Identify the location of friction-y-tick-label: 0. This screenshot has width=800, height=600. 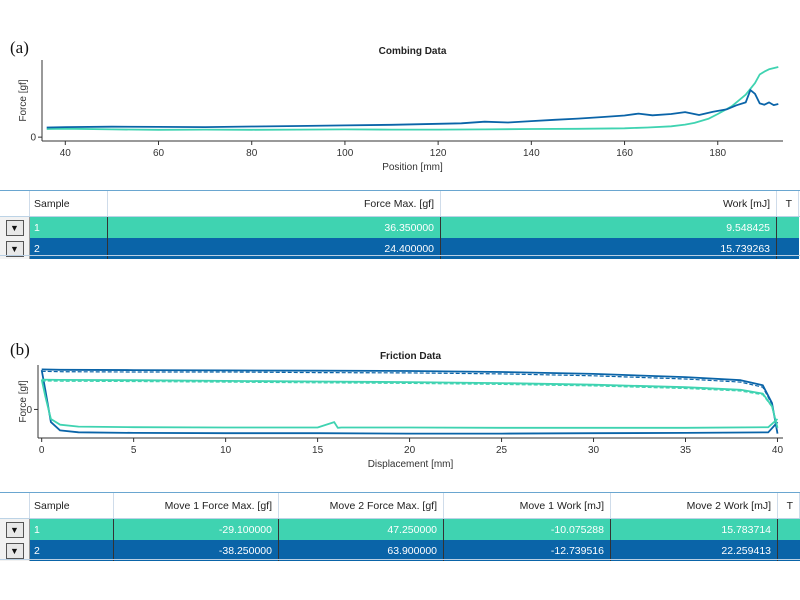
(29, 410).